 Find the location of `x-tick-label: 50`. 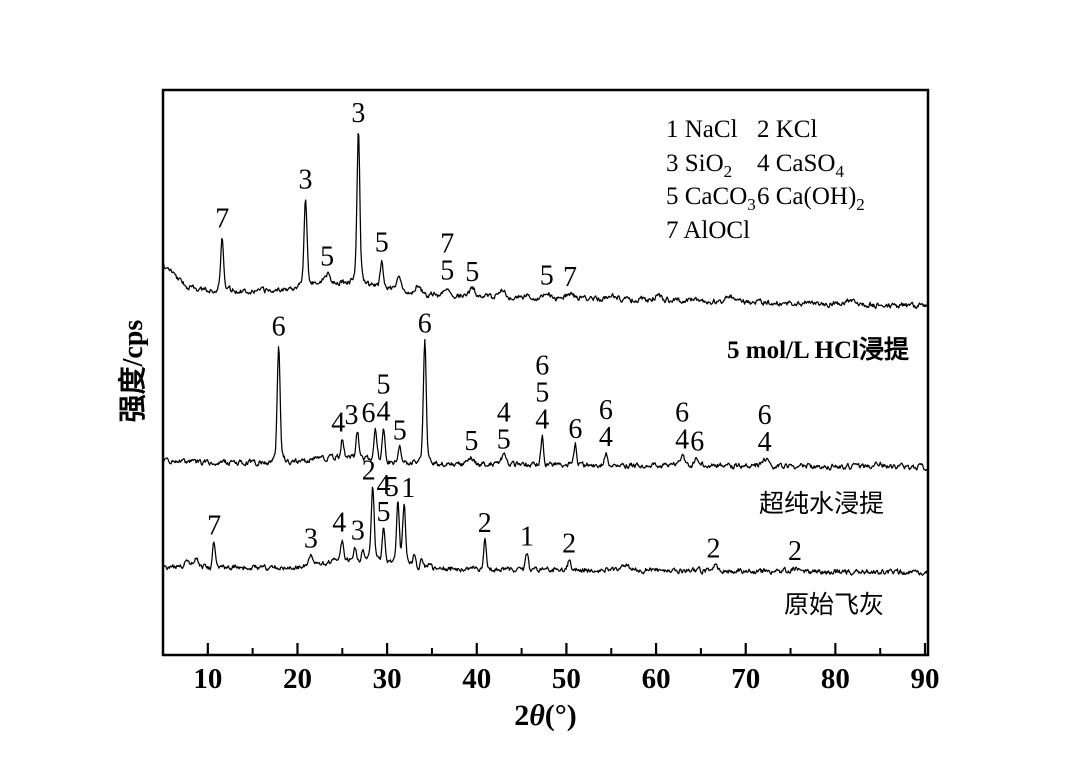

x-tick-label: 50 is located at coordinates (566, 679).